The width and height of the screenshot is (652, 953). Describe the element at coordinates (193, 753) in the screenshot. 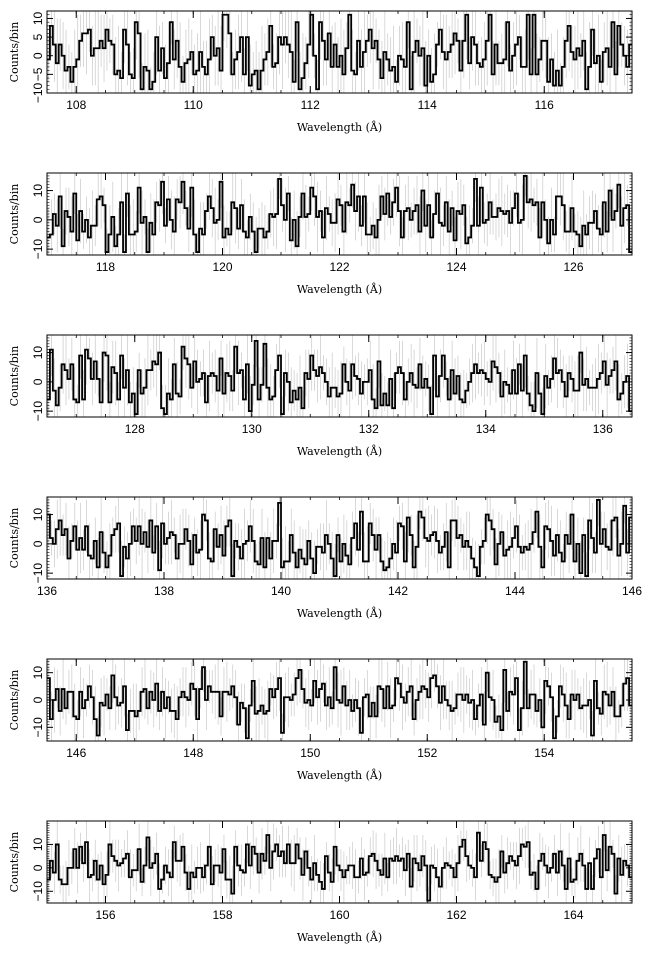

I see `x-tick-label: 148` at that location.